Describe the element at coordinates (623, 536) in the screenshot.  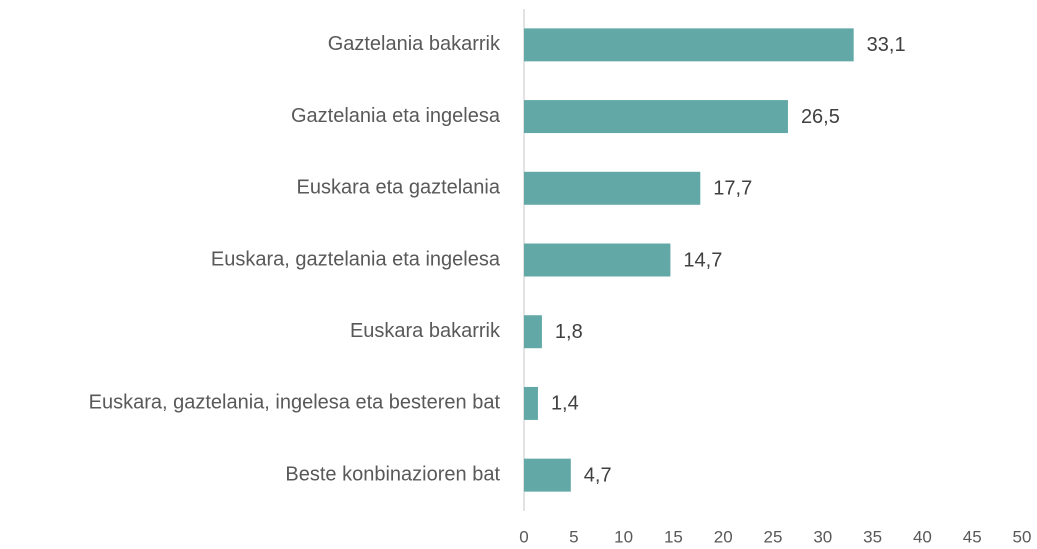
I see `x-tick-label: 10` at that location.